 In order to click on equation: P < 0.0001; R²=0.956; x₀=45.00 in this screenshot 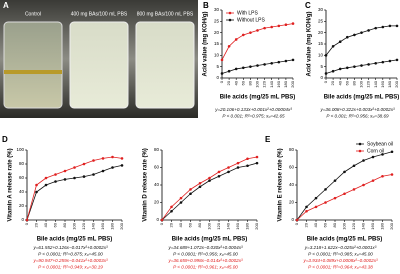, I will do `click(205, 254)`.